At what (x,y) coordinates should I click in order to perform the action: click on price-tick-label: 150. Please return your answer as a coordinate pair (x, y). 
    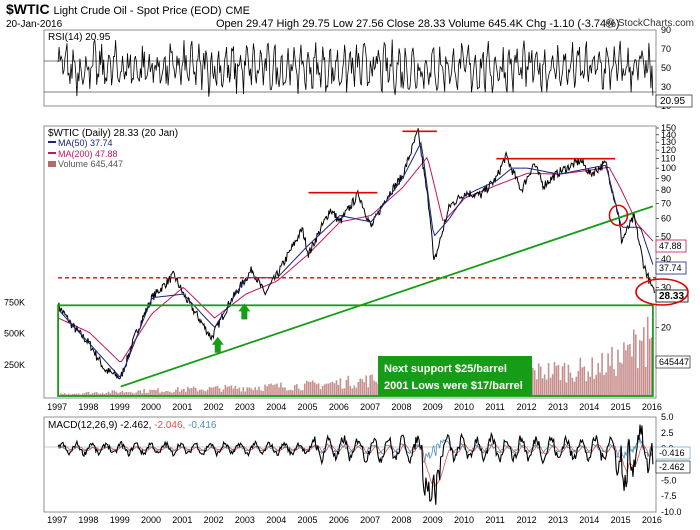
    Looking at the image, I should click on (668, 128).